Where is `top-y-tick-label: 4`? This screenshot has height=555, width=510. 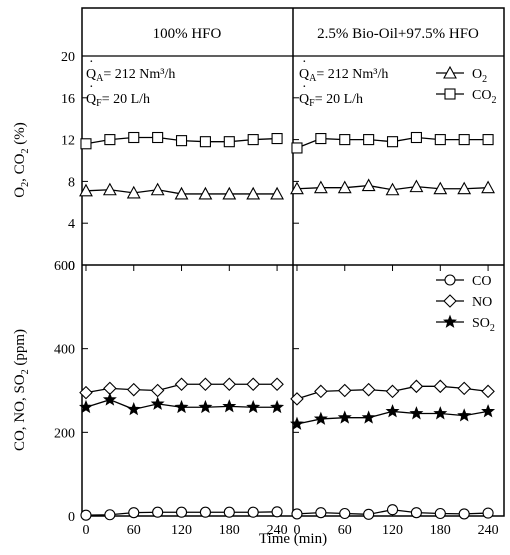 top-y-tick-label: 4 is located at coordinates (71, 224).